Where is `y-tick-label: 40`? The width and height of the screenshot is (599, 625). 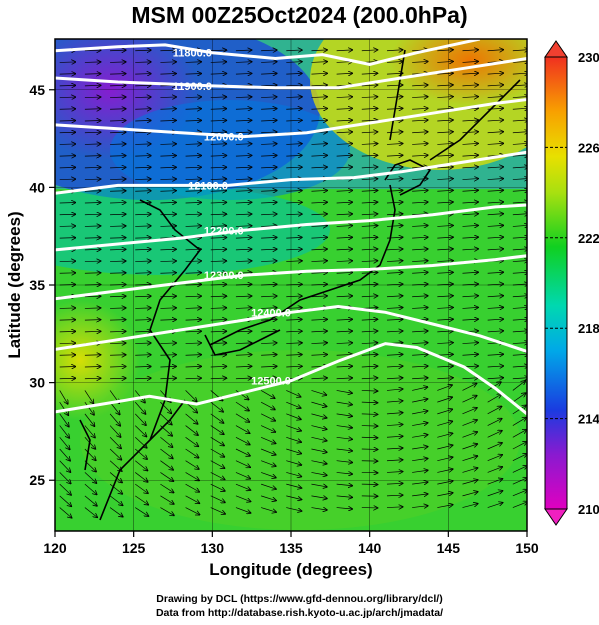
y-tick-label: 40 is located at coordinates (37, 187).